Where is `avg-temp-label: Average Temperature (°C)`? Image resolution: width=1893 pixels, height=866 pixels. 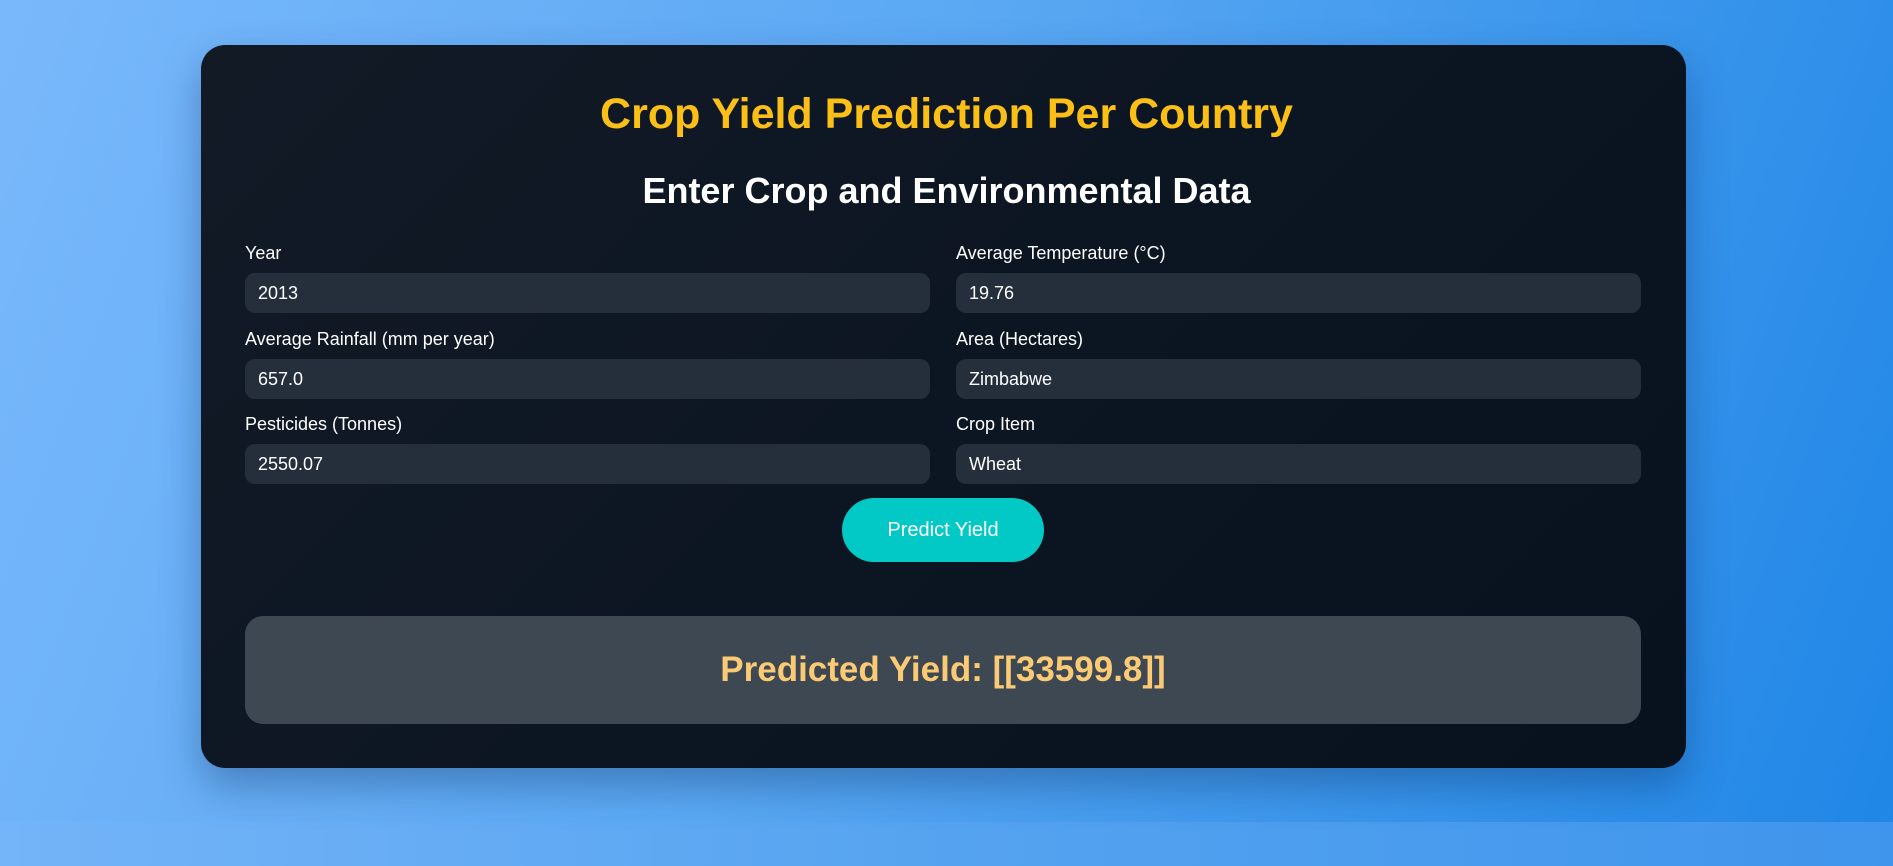
avg-temp-label: Average Temperature (°C) is located at coordinates (1061, 253).